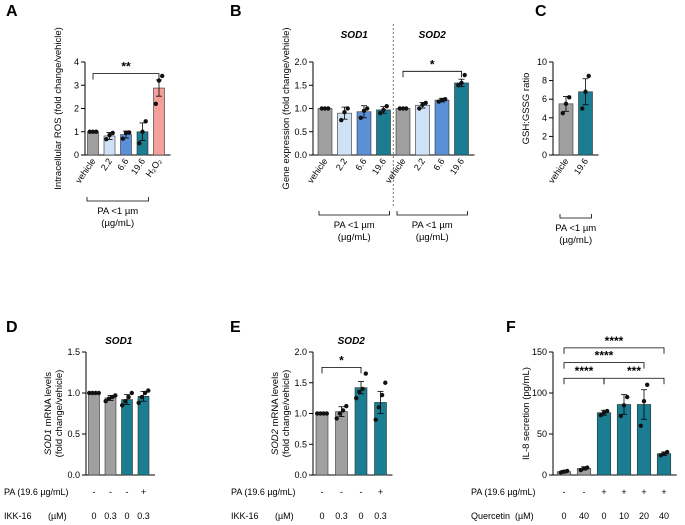  I want to click on panel-label: E, so click(235, 327).